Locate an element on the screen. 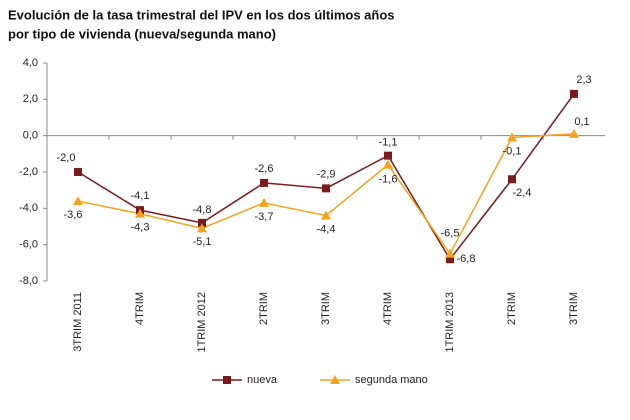 The width and height of the screenshot is (630, 420). data-label: -1,6 is located at coordinates (388, 180).